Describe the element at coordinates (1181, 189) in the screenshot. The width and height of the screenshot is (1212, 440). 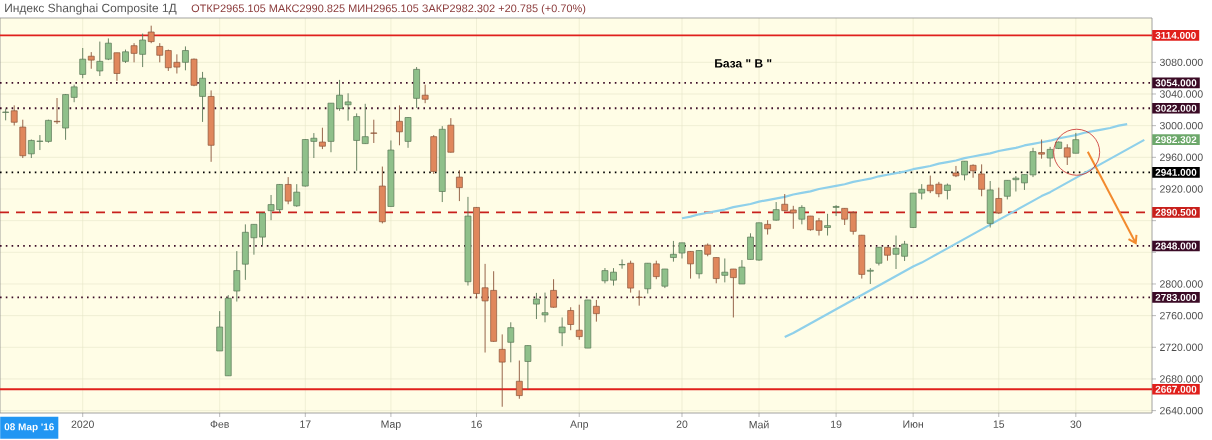
I see `y-tick-label: 2920.000` at that location.